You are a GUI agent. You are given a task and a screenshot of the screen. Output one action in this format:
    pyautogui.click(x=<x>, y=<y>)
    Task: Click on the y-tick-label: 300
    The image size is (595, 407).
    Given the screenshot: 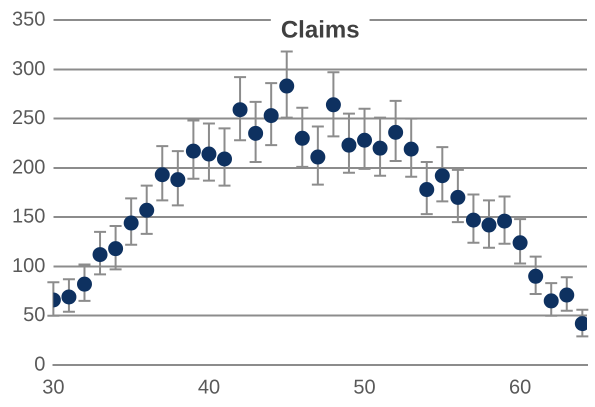 What is the action you would take?
    pyautogui.click(x=29, y=69)
    